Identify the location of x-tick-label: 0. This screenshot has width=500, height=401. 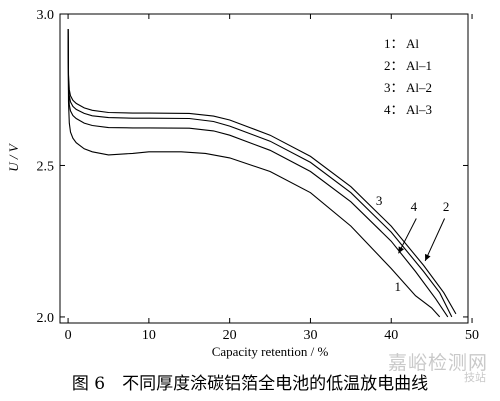
(68, 335).